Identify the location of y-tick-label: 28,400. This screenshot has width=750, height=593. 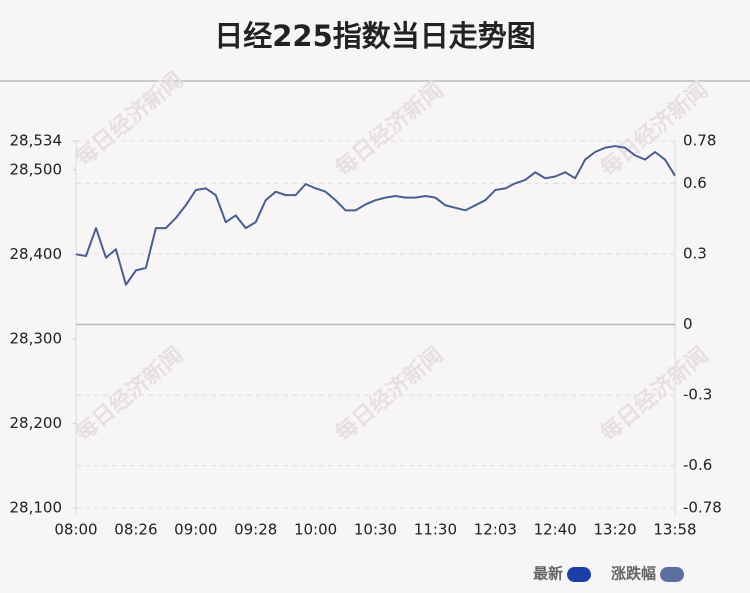
(36, 254).